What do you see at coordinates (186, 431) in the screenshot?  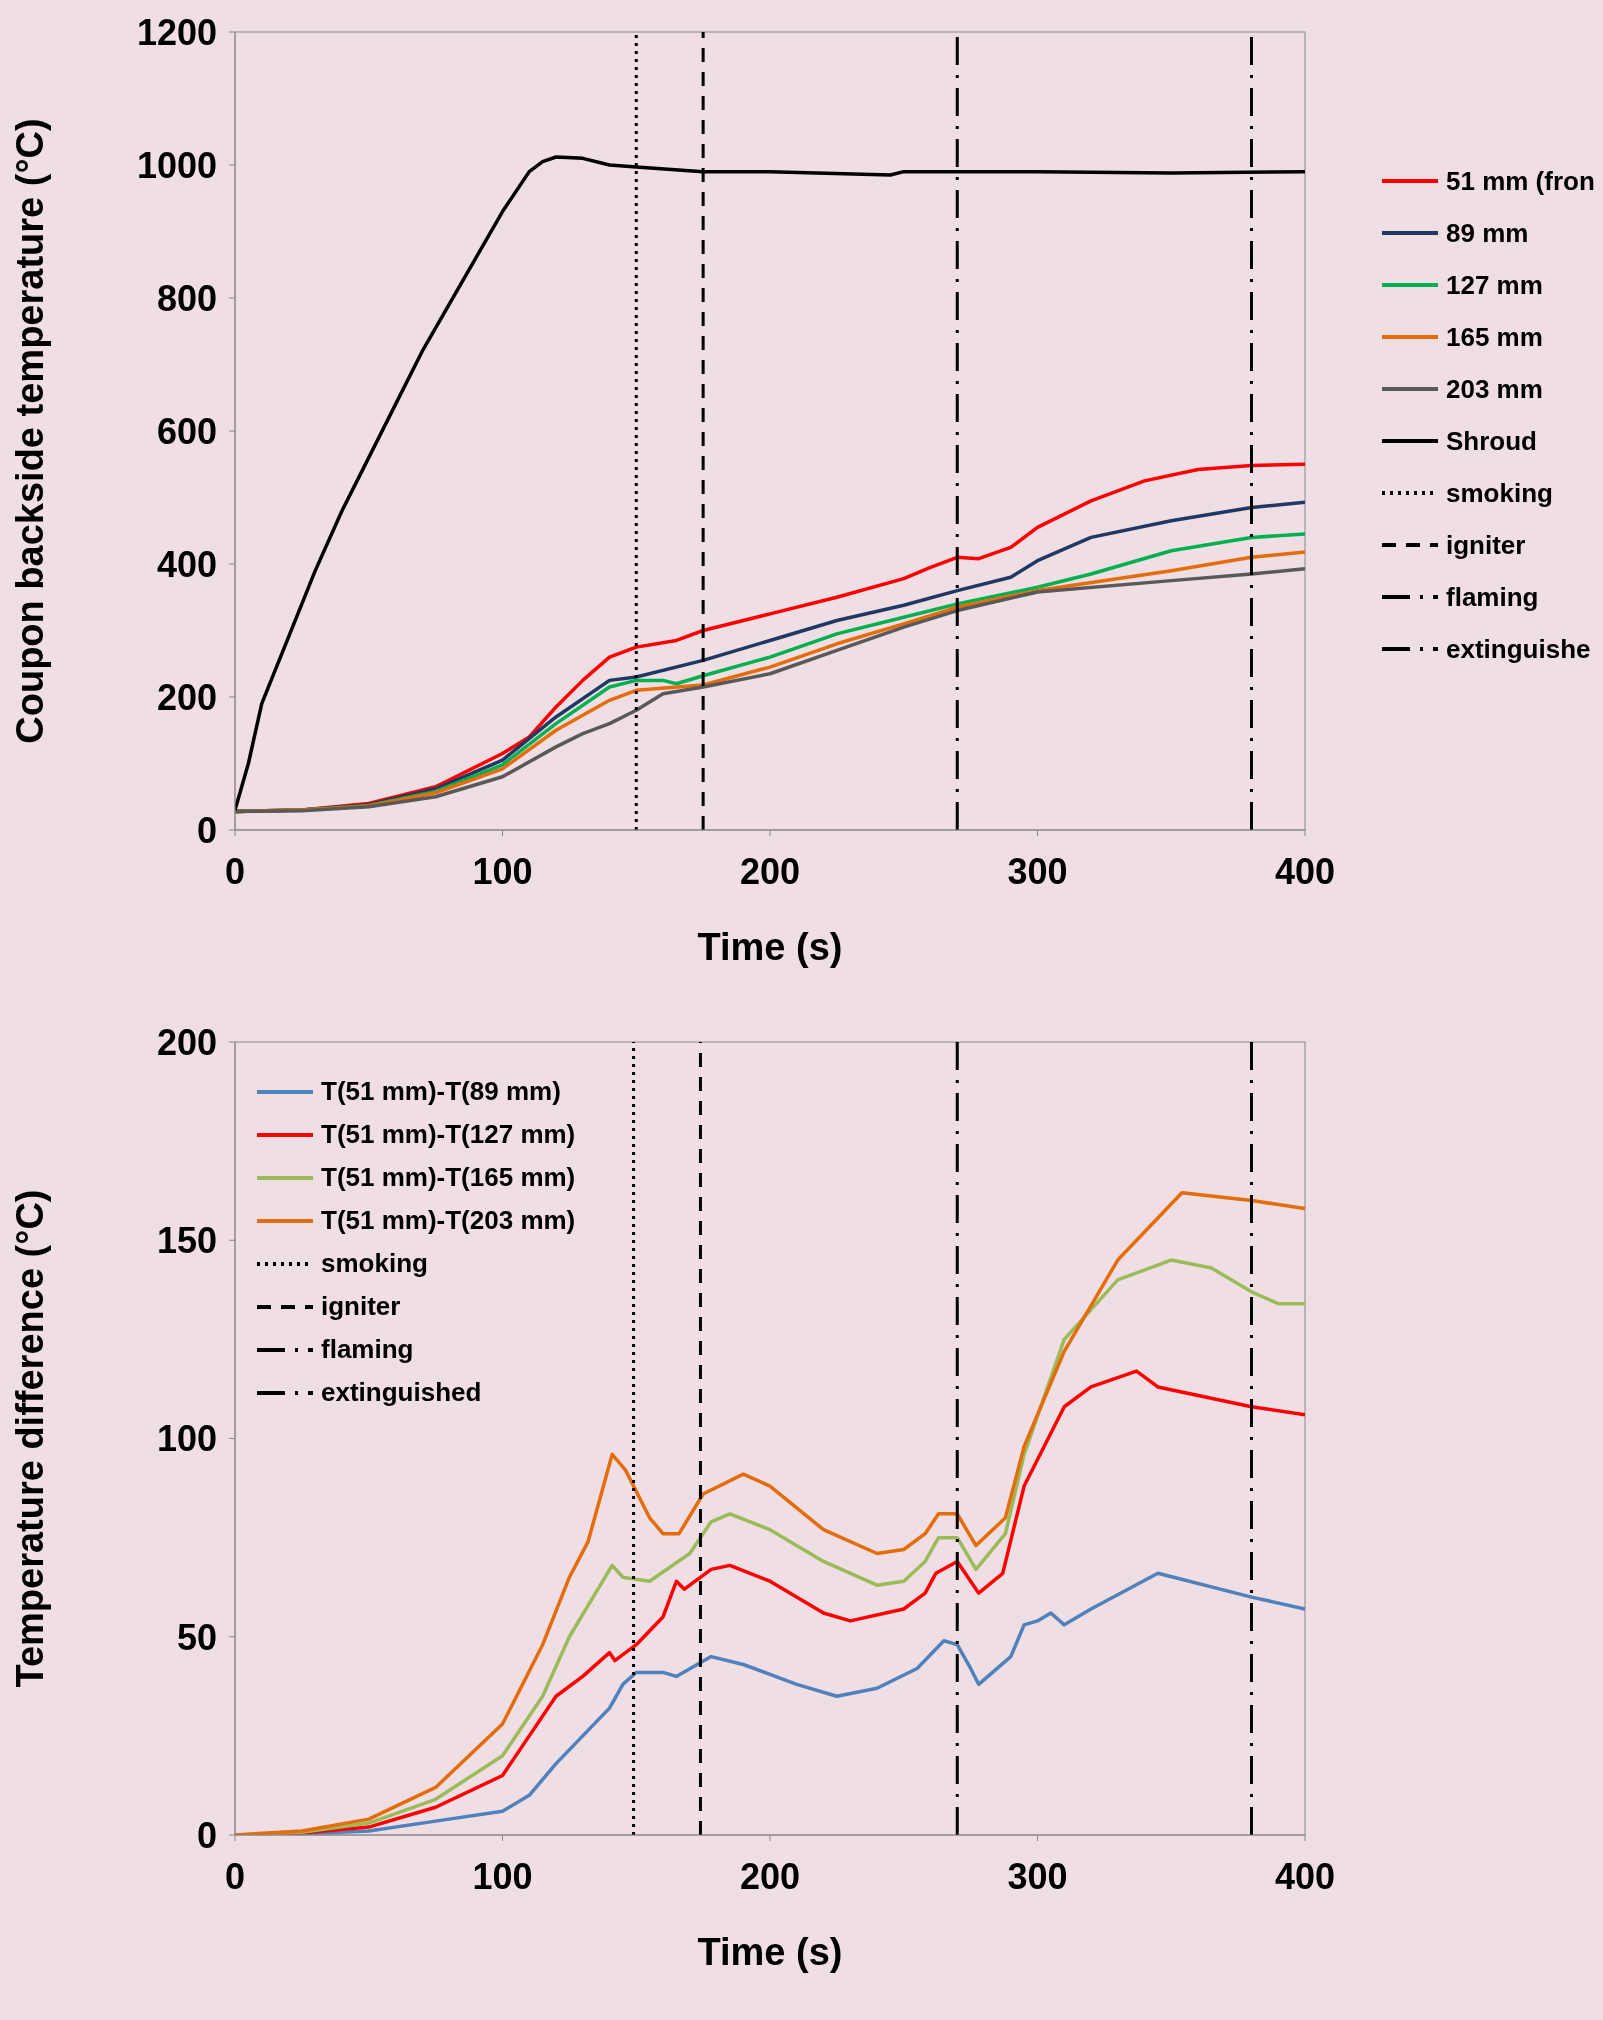 I see `y-tick-label: 600` at bounding box center [186, 431].